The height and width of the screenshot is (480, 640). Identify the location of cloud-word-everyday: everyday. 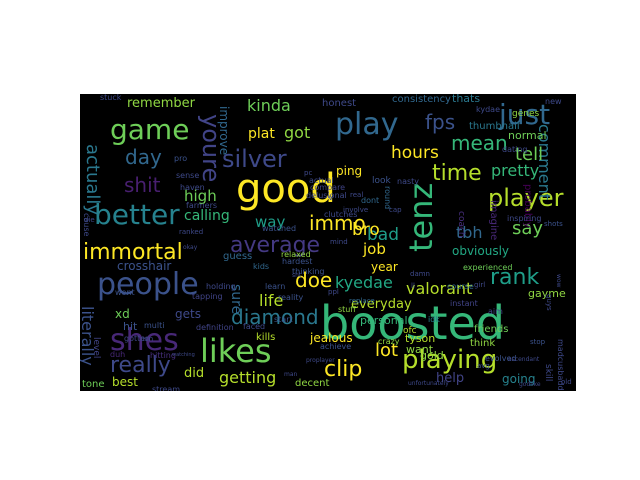
(381, 304).